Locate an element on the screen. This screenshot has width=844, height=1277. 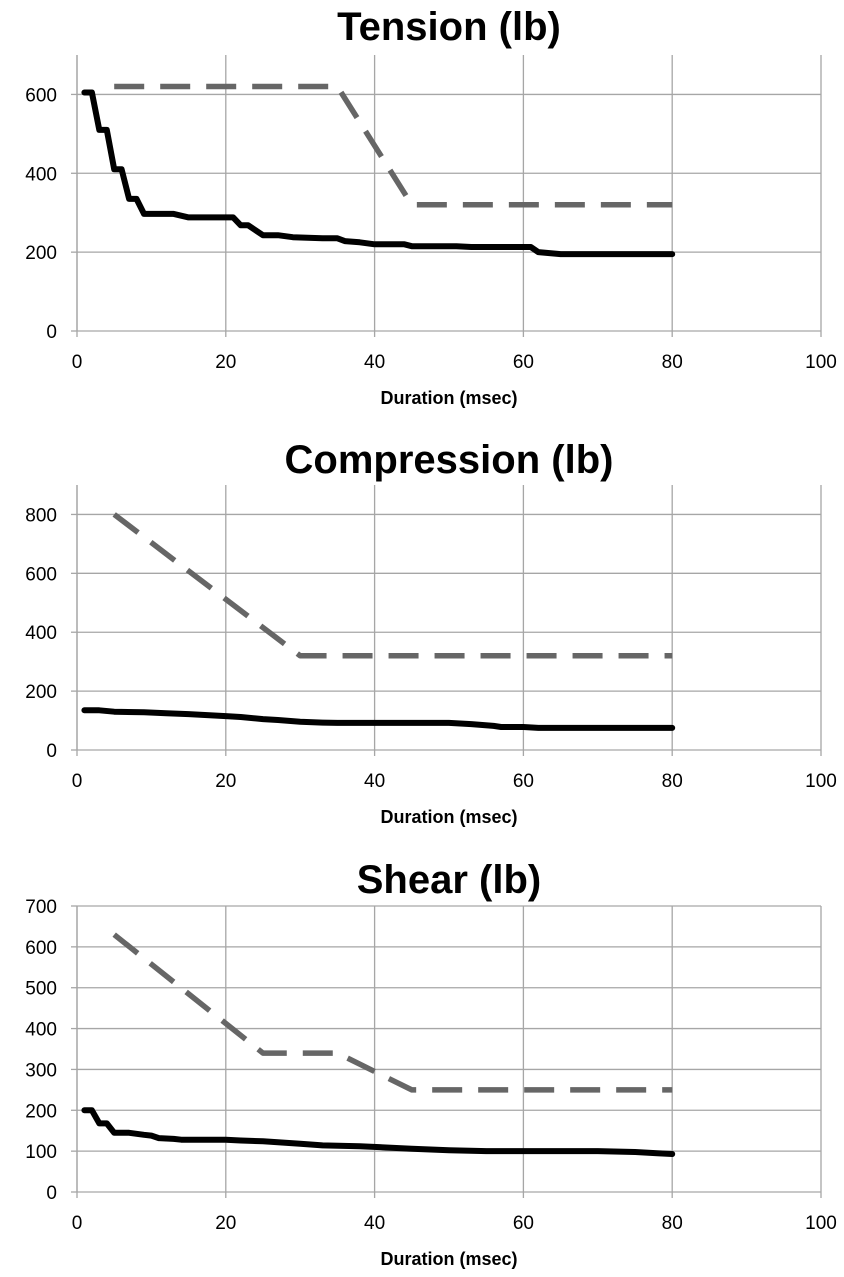
chart-title: Tension (lb) is located at coordinates (449, 27).